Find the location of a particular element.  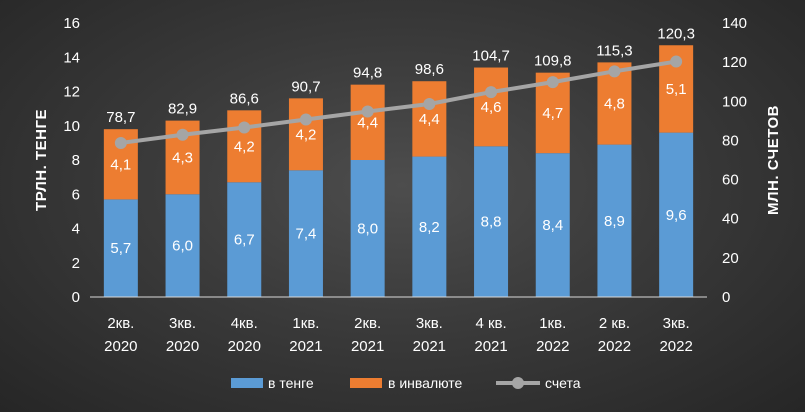

x-tick-label: 4кв. is located at coordinates (244, 323).